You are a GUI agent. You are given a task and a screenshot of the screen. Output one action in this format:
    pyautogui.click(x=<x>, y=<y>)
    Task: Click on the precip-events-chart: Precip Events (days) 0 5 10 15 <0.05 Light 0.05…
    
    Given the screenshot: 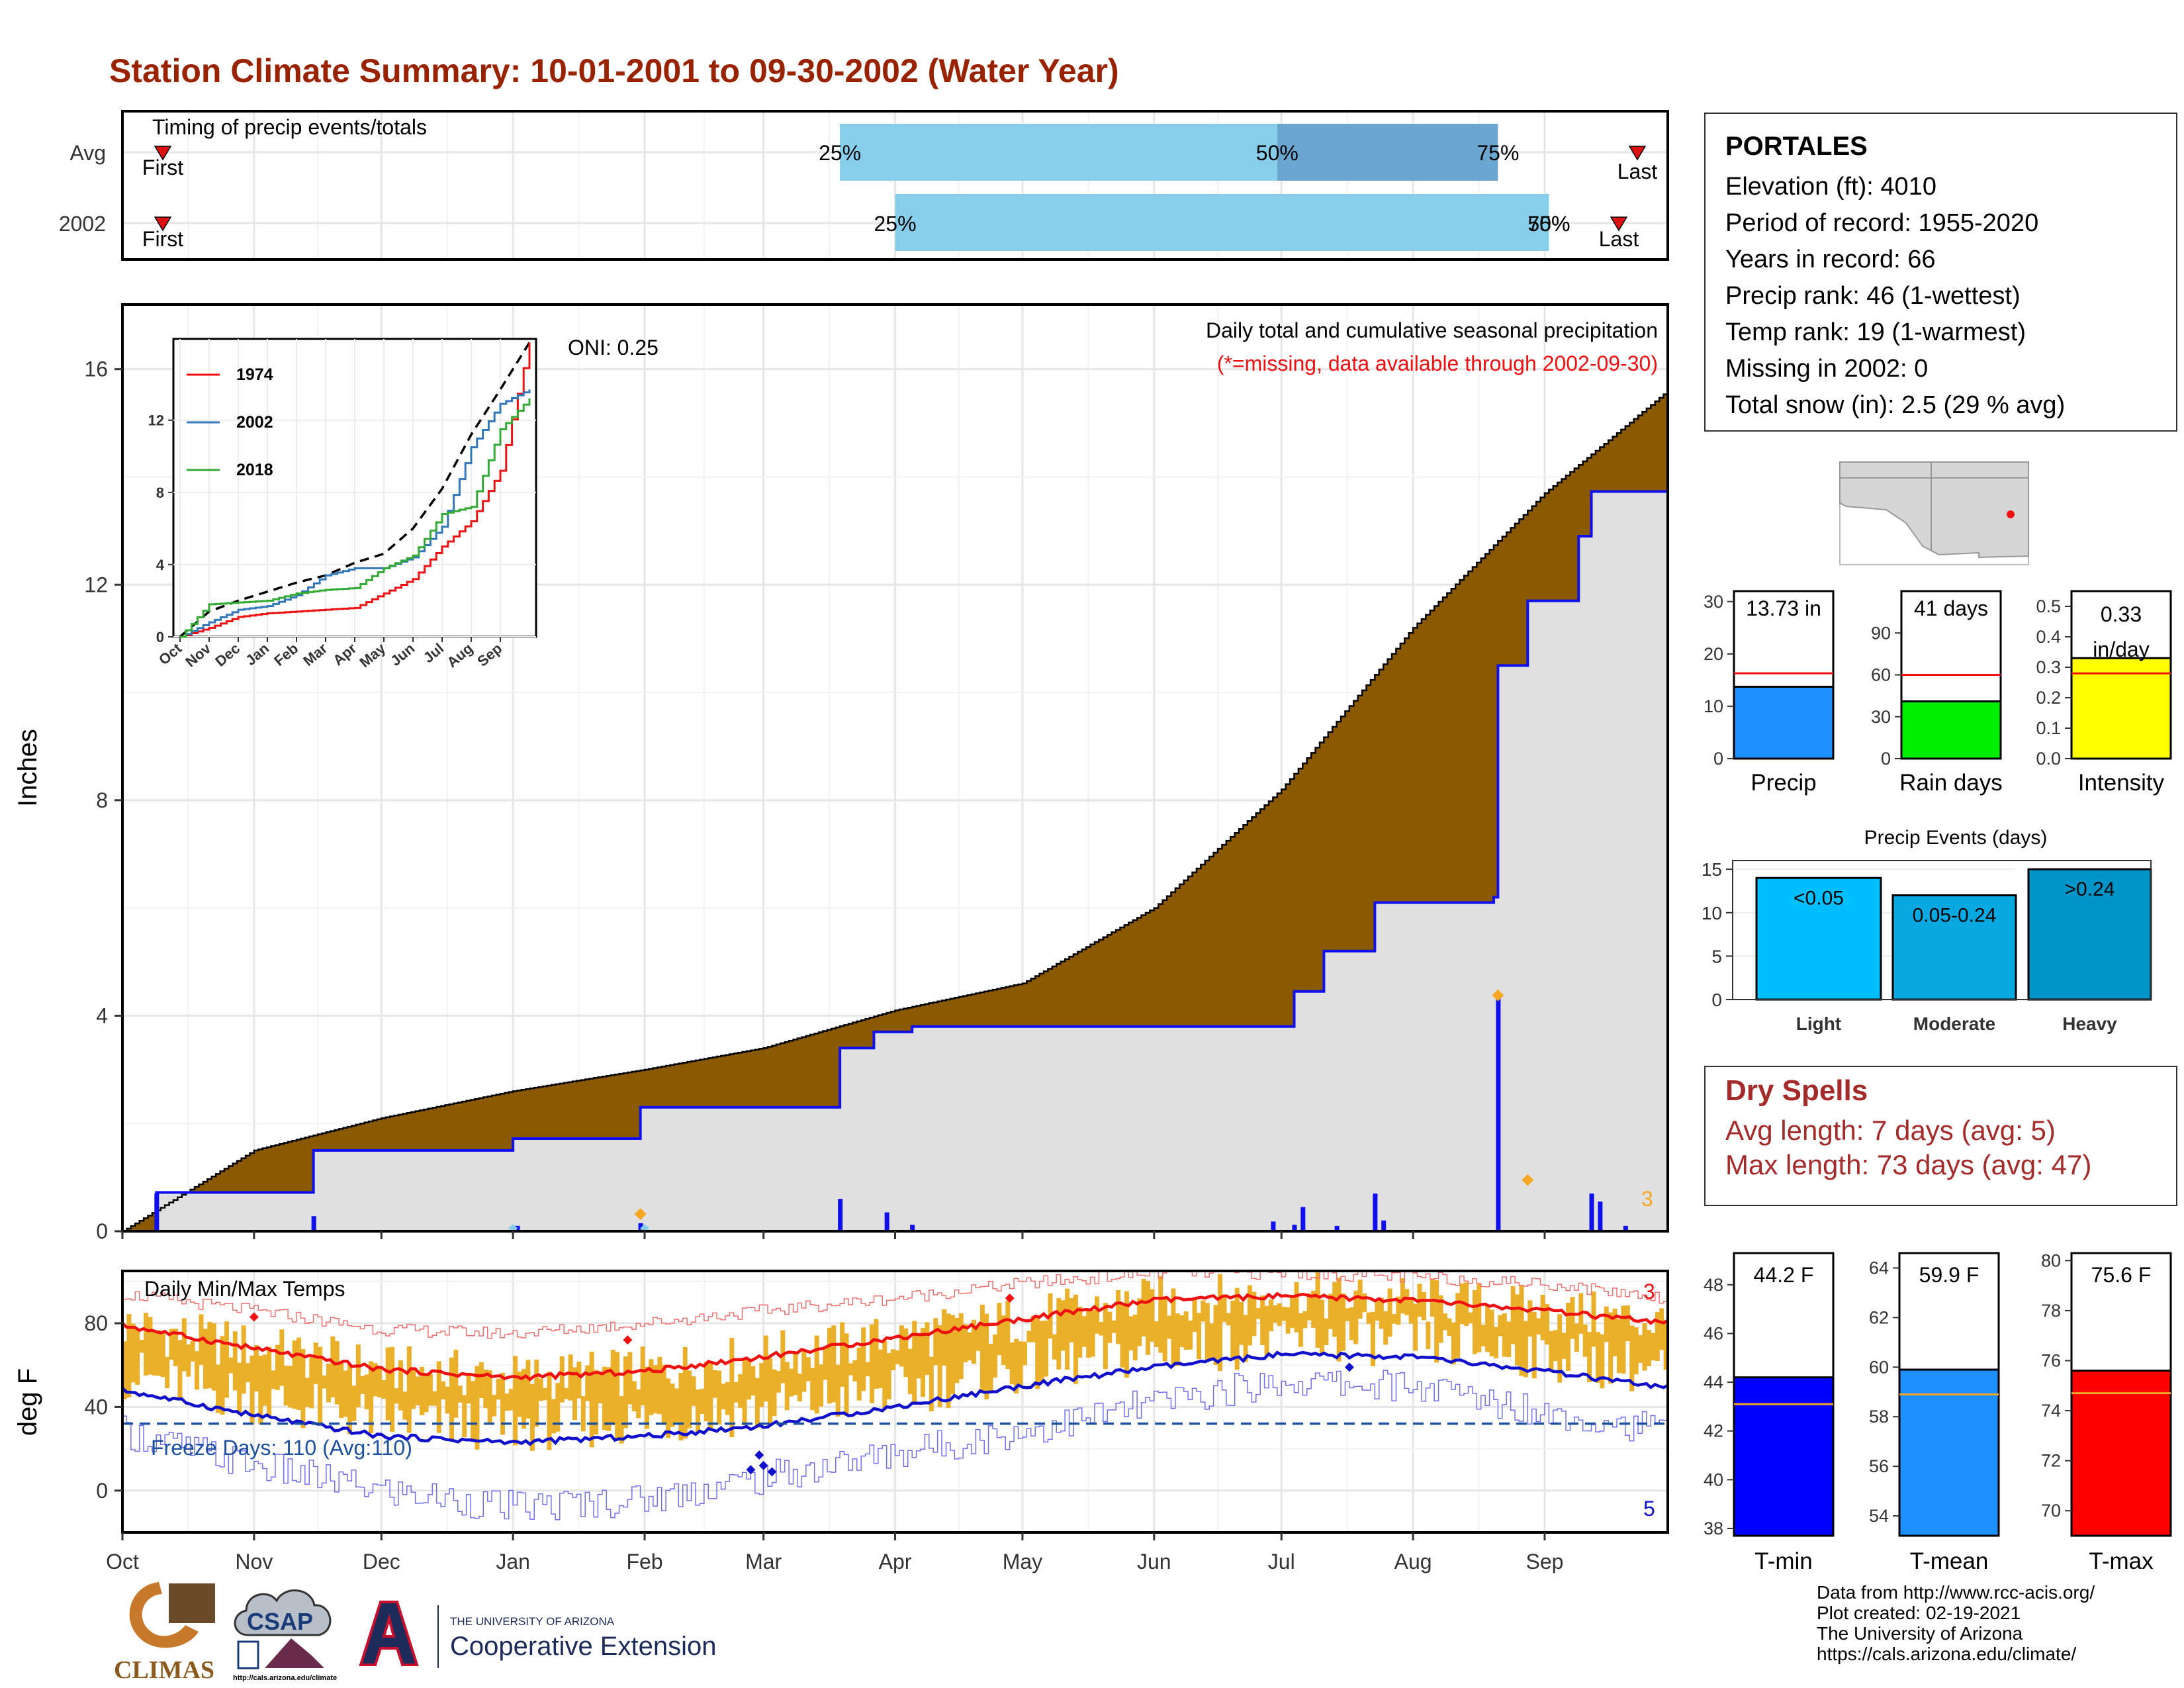 What is the action you would take?
    pyautogui.click(x=1940, y=943)
    